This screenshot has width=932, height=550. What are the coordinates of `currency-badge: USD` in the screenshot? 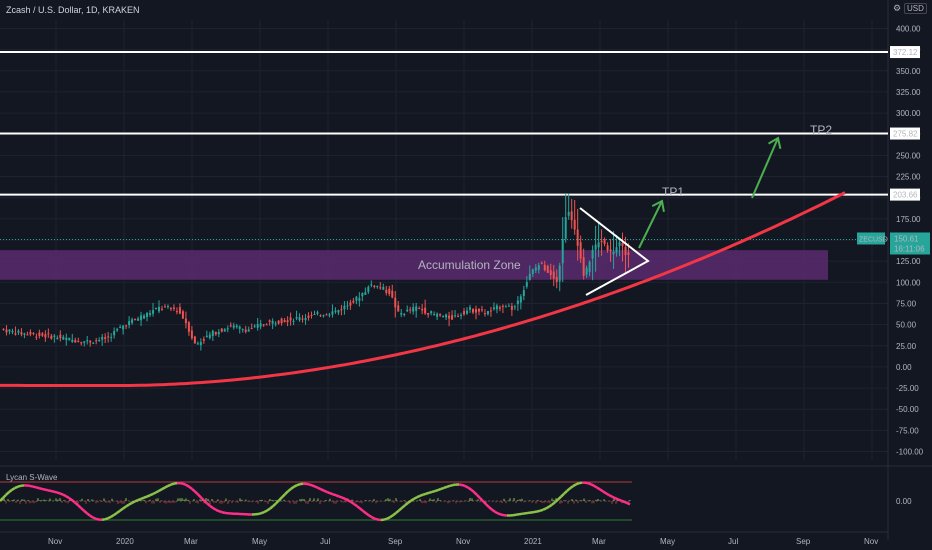 It's located at (915, 8).